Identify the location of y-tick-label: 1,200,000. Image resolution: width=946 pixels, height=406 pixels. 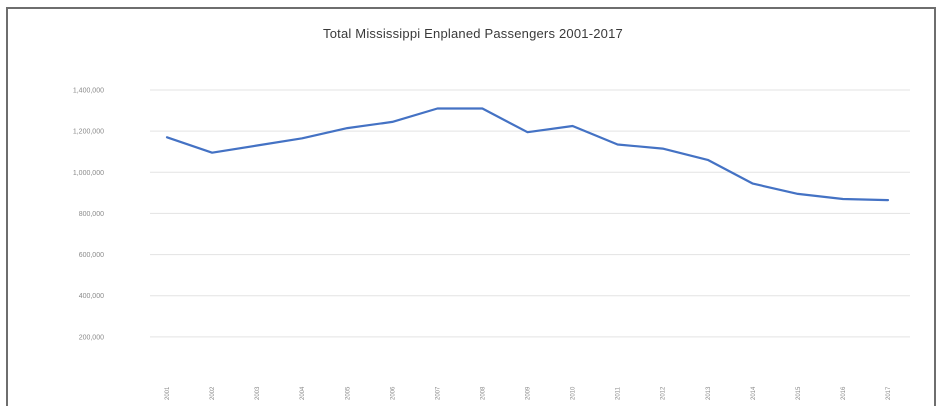
(88, 132).